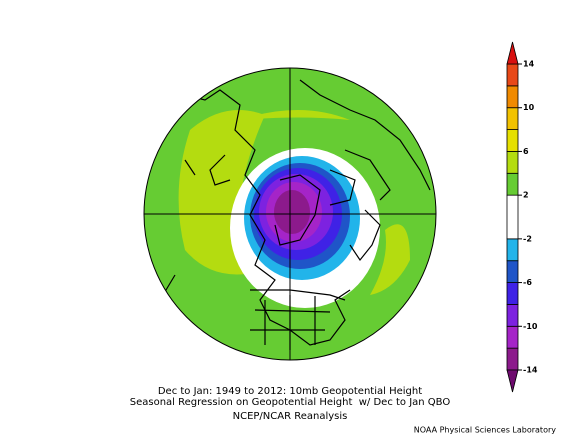  I want to click on colorbar-tick-label: -6, so click(527, 282).